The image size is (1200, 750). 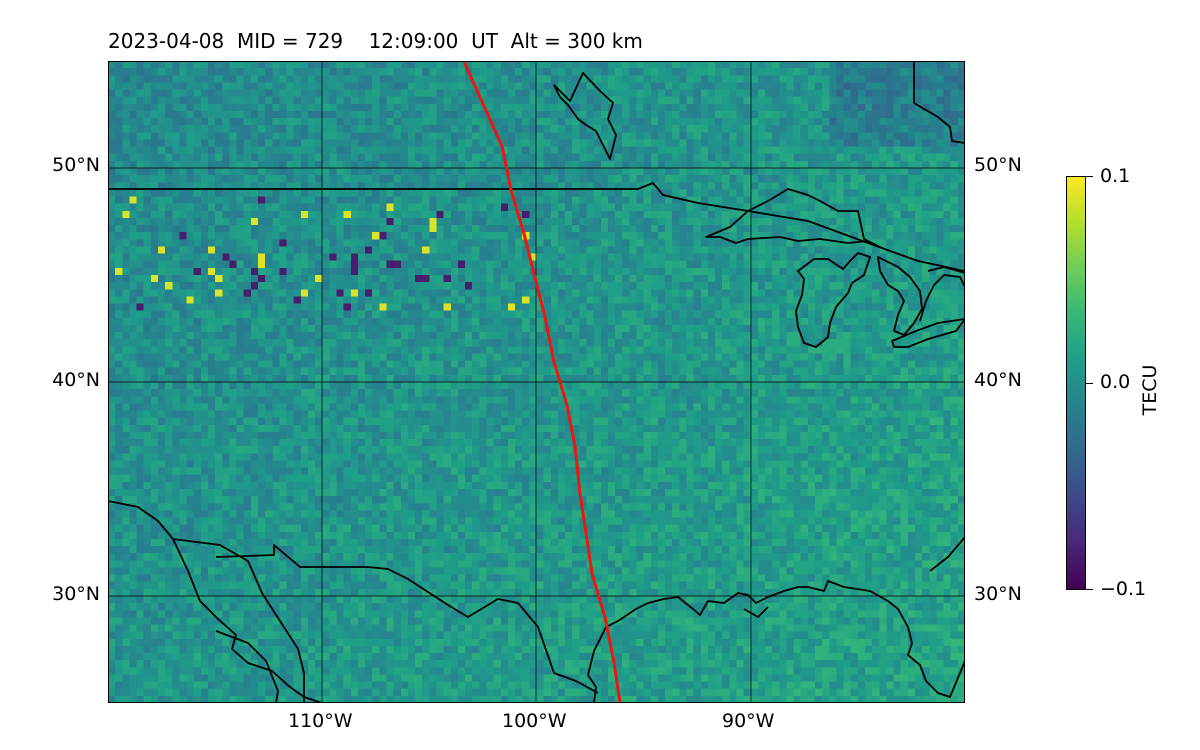 What do you see at coordinates (939, 102) in the screenshot?
I see `northeast-coast` at bounding box center [939, 102].